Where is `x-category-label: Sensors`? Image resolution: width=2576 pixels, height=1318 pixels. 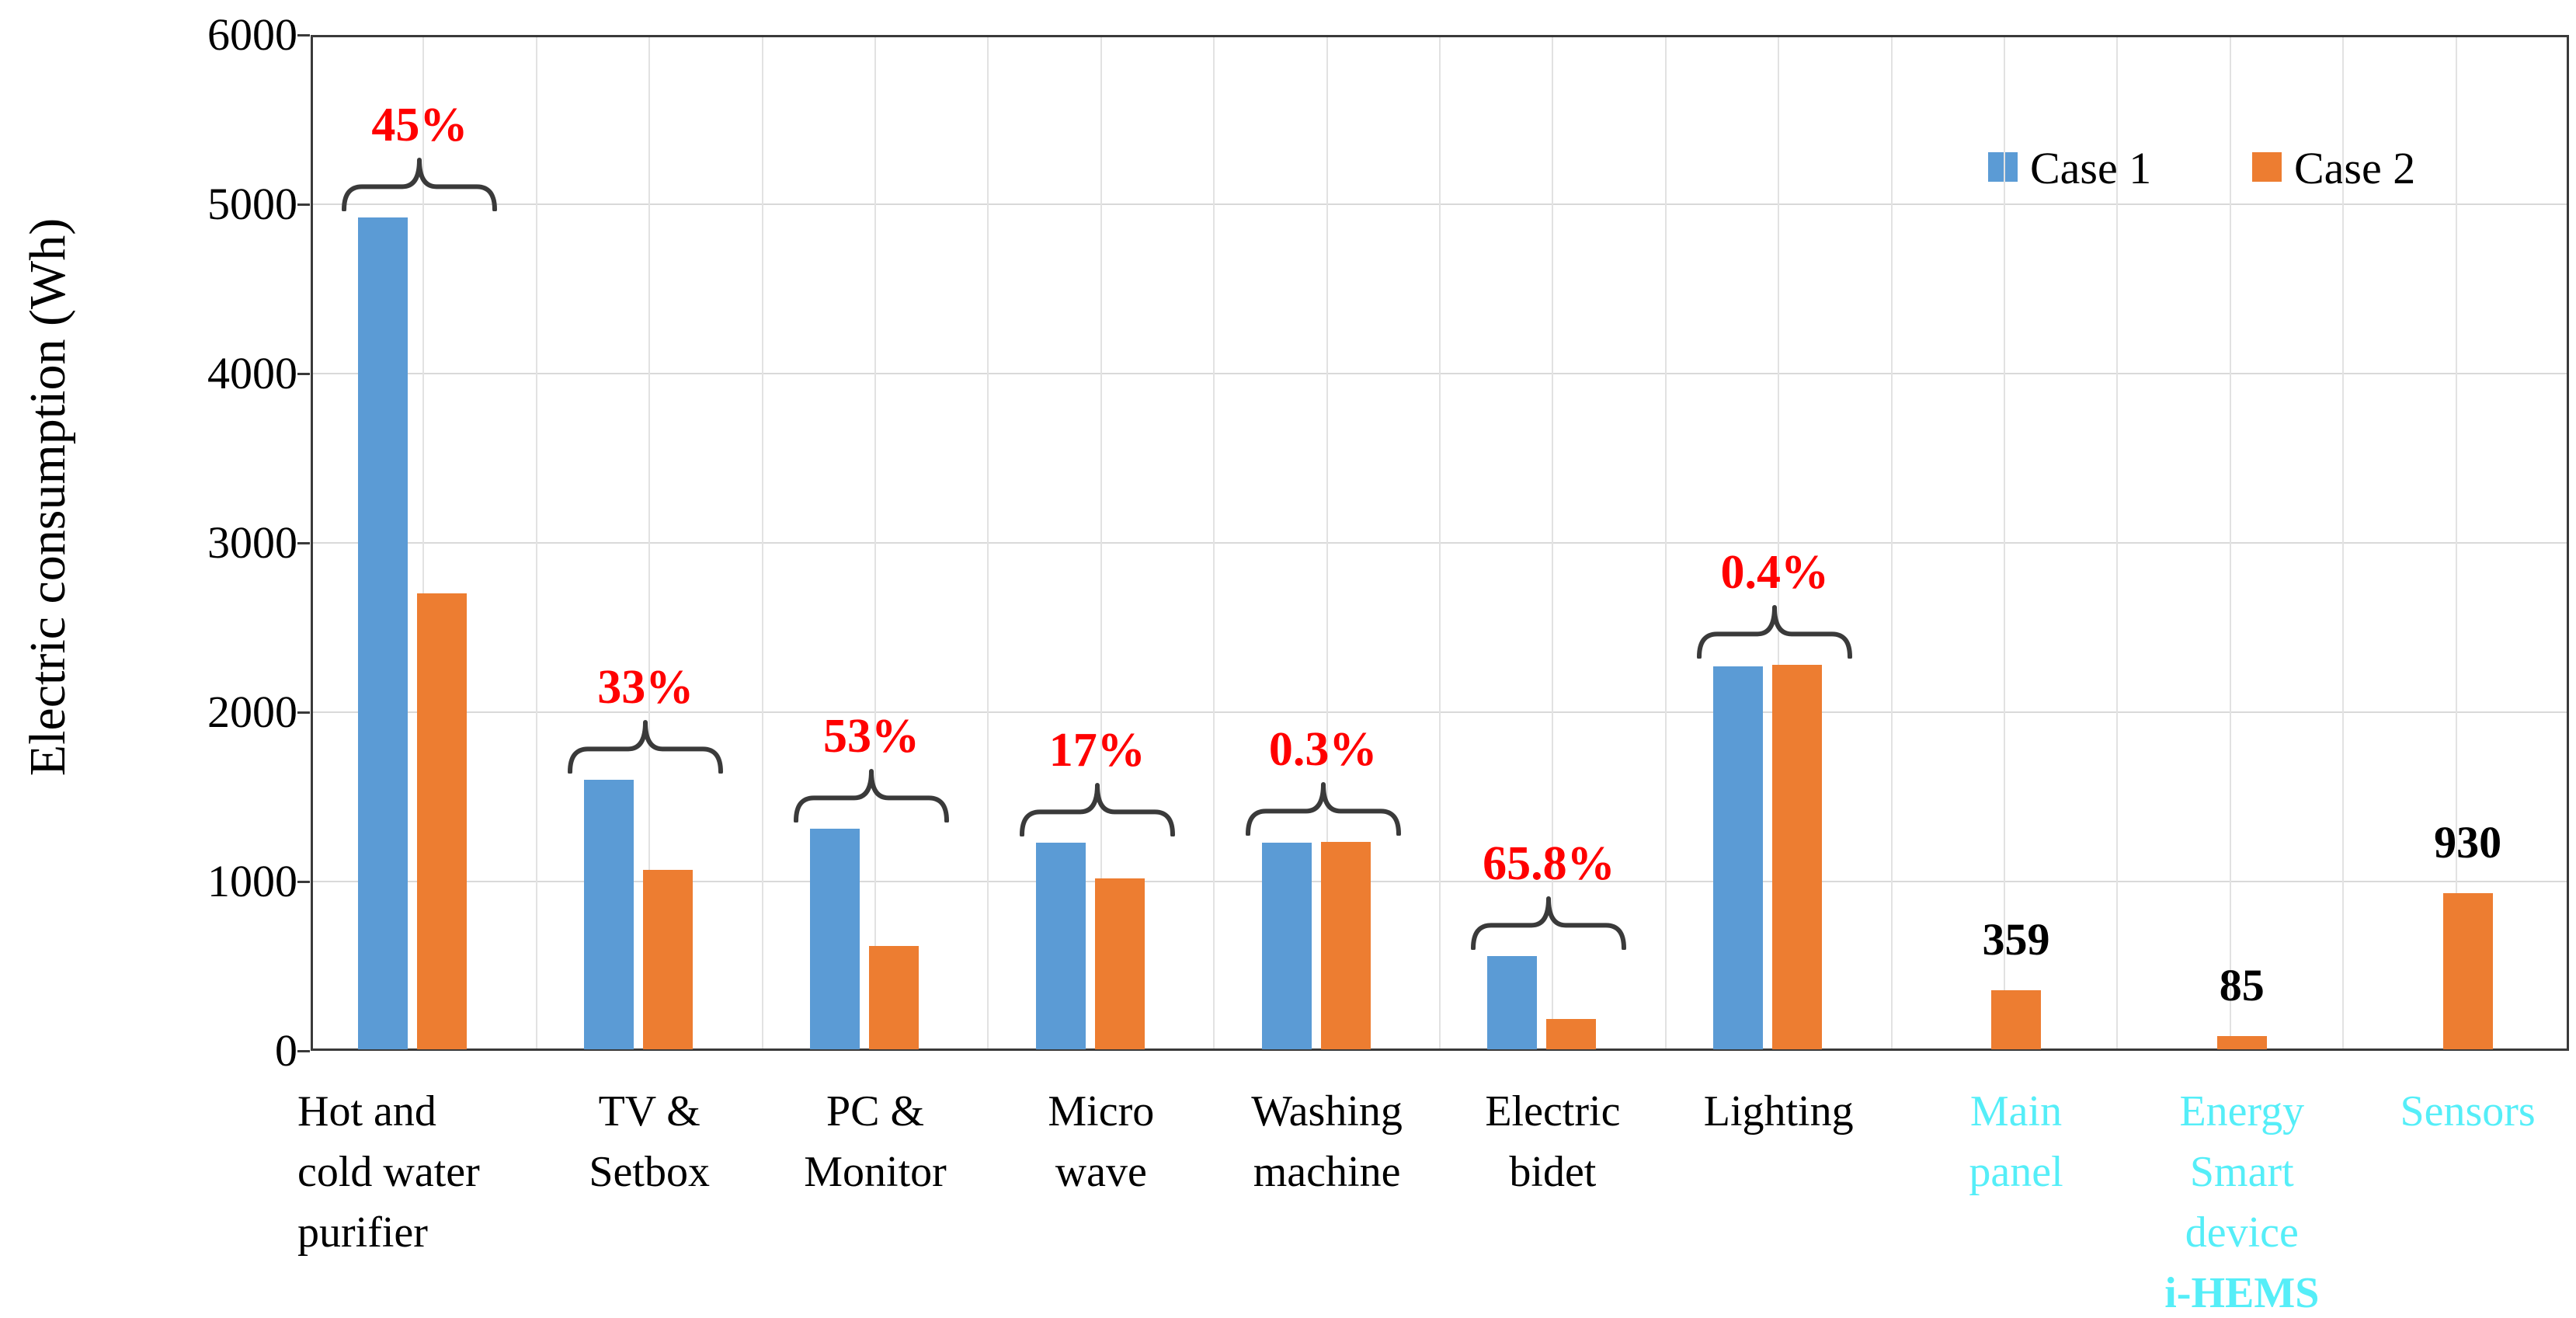
x-category-label: Sensors is located at coordinates (2468, 1111).